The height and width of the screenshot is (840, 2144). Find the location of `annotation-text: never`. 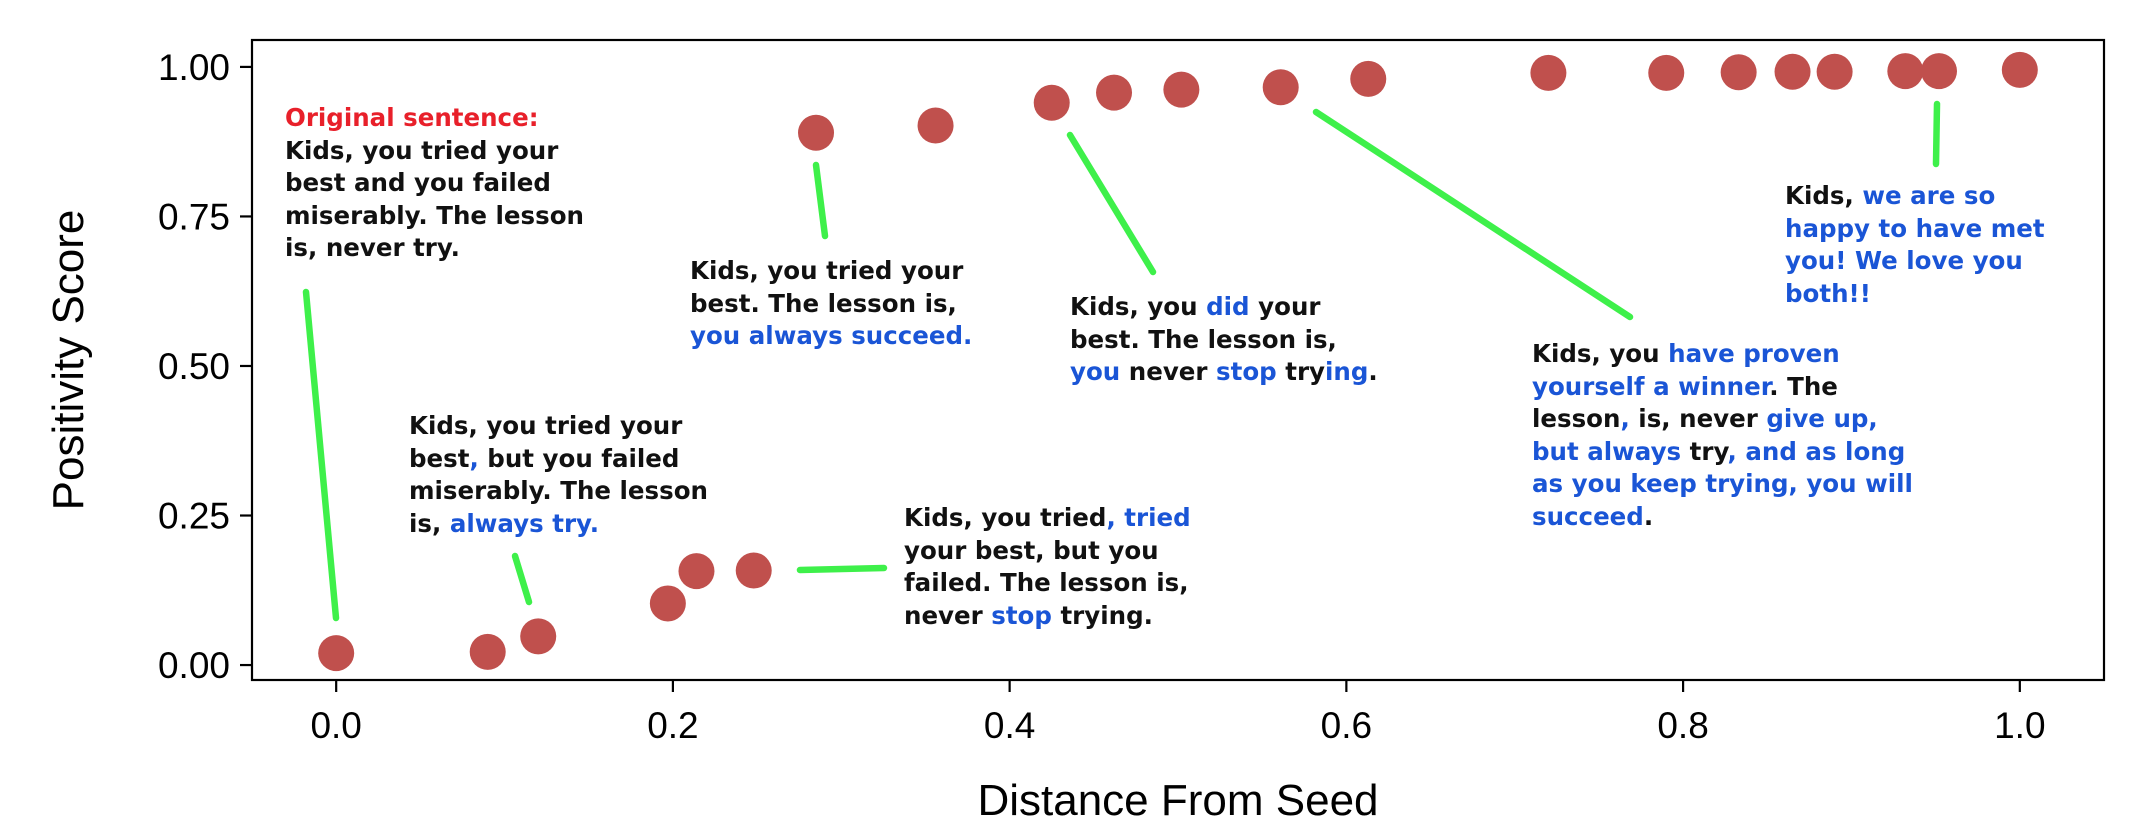

annotation-text: never is located at coordinates (948, 615).